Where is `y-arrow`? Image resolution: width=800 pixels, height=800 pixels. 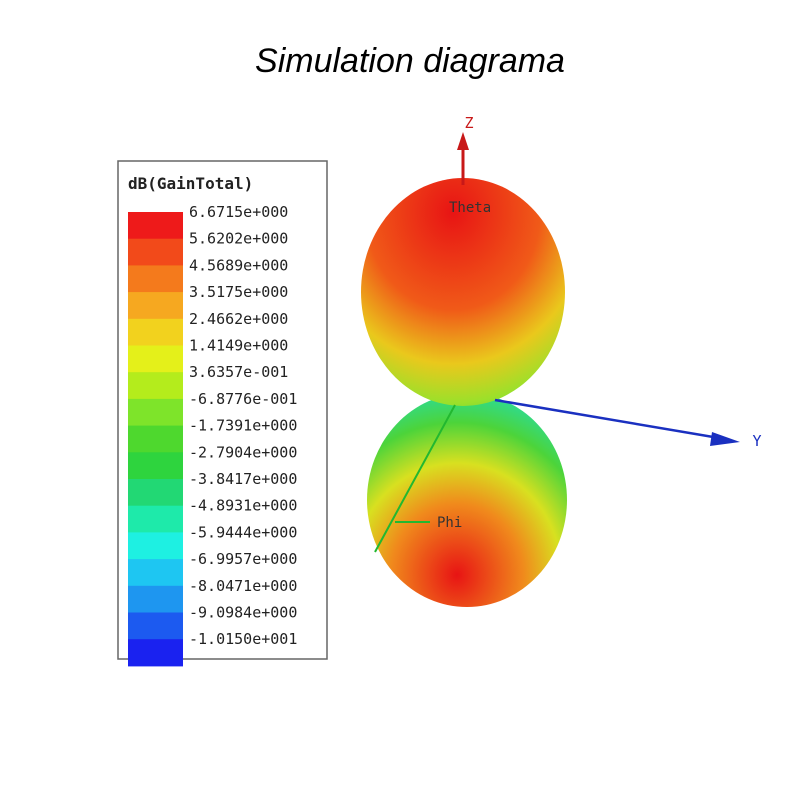
y-arrow is located at coordinates (725, 439).